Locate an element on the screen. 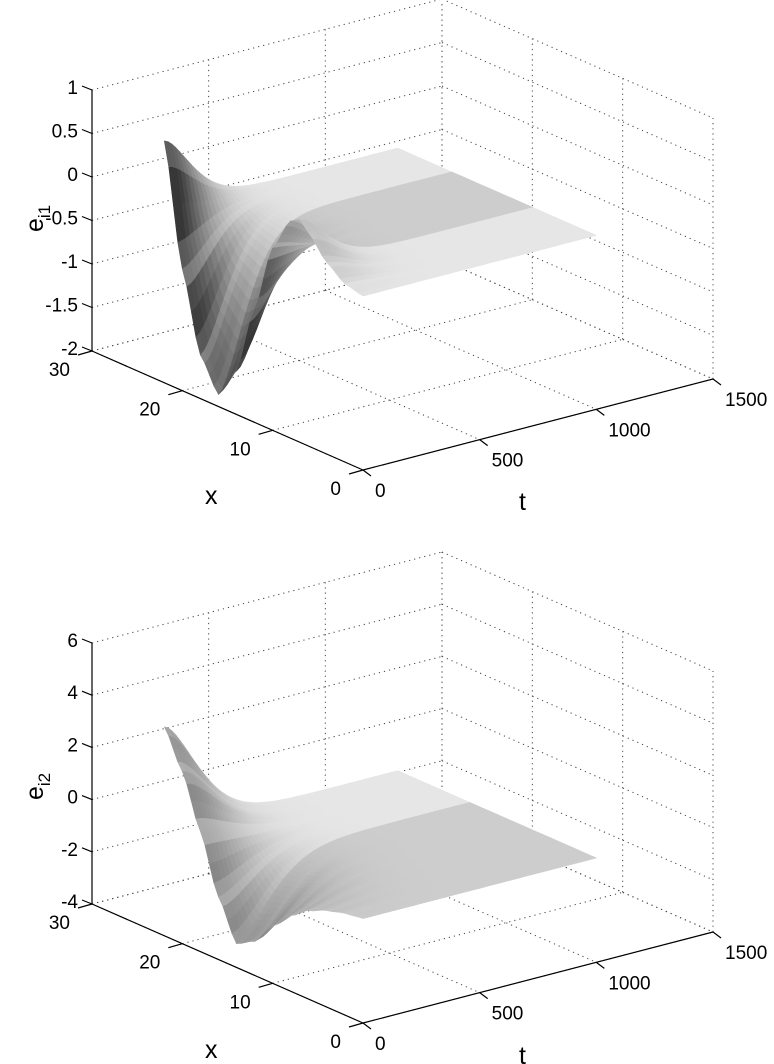  x-tick-label: 10 is located at coordinates (240, 449).